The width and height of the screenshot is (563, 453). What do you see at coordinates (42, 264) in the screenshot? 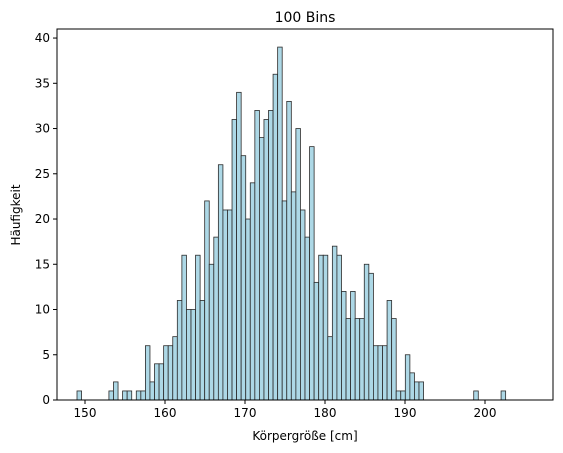
I see `y-tick-label: 15` at bounding box center [42, 264].